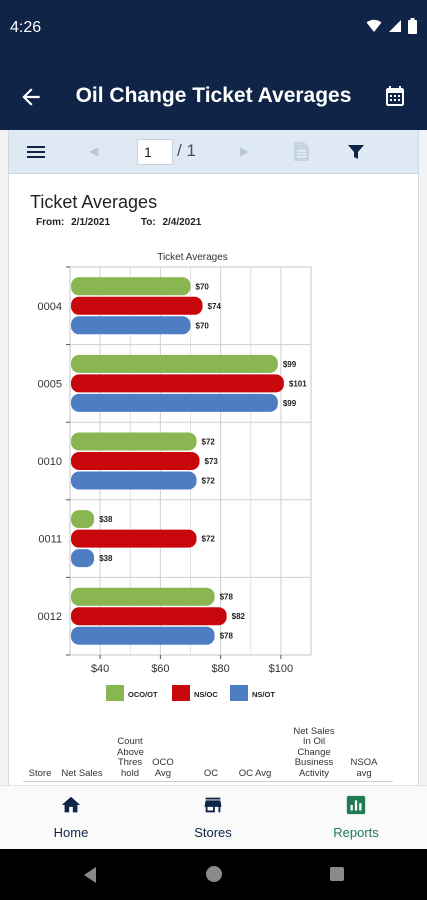 The image size is (427, 900). Describe the element at coordinates (90, 875) in the screenshot. I see `system-back-icon` at that location.